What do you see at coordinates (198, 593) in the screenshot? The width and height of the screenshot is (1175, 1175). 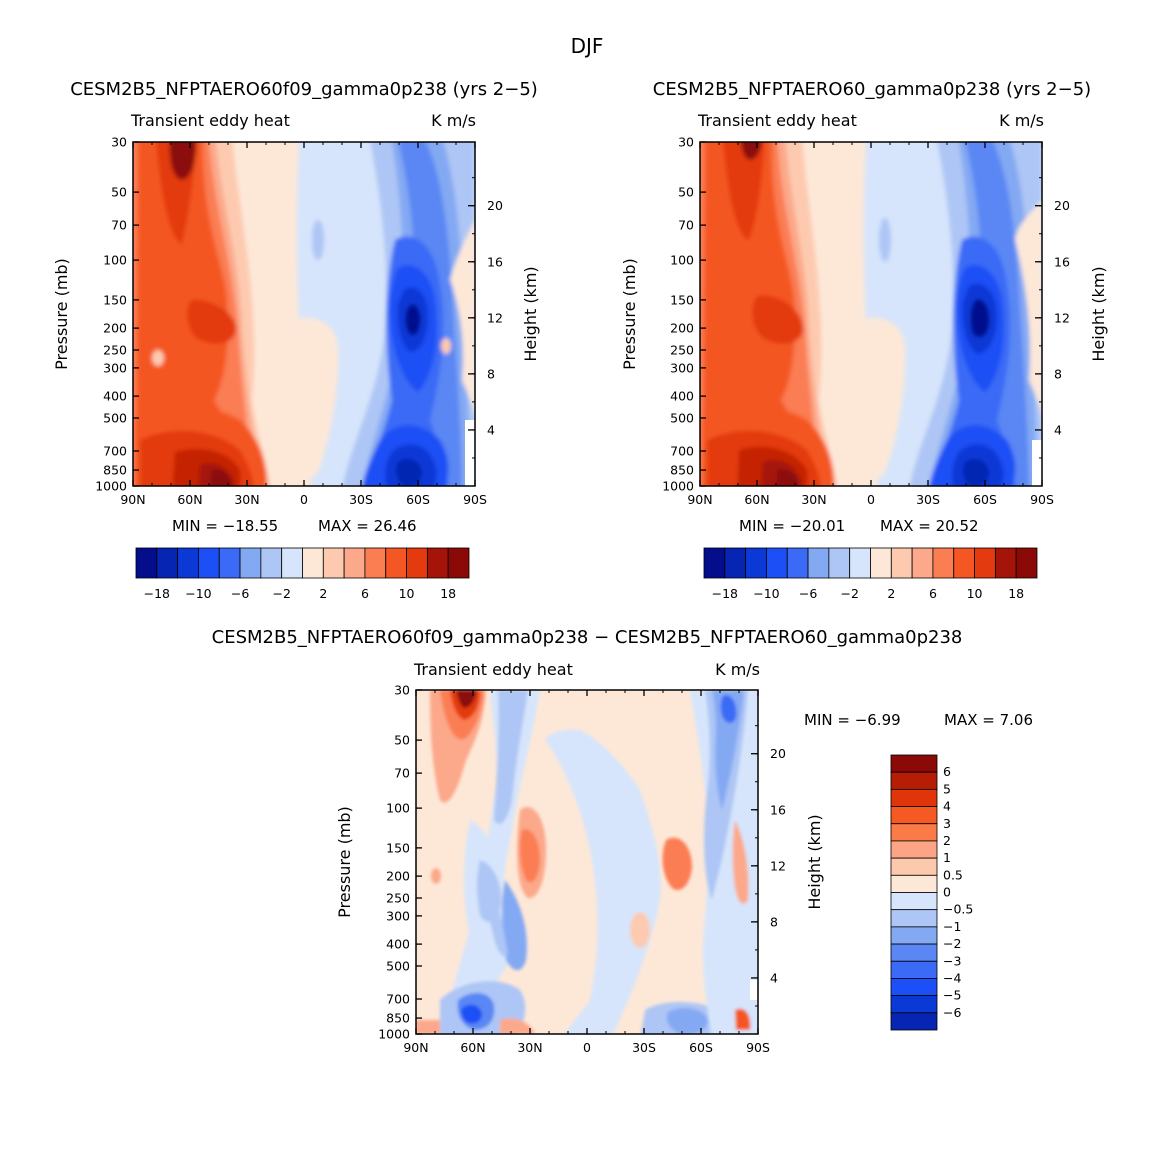 I see `colorbar-label: −10` at bounding box center [198, 593].